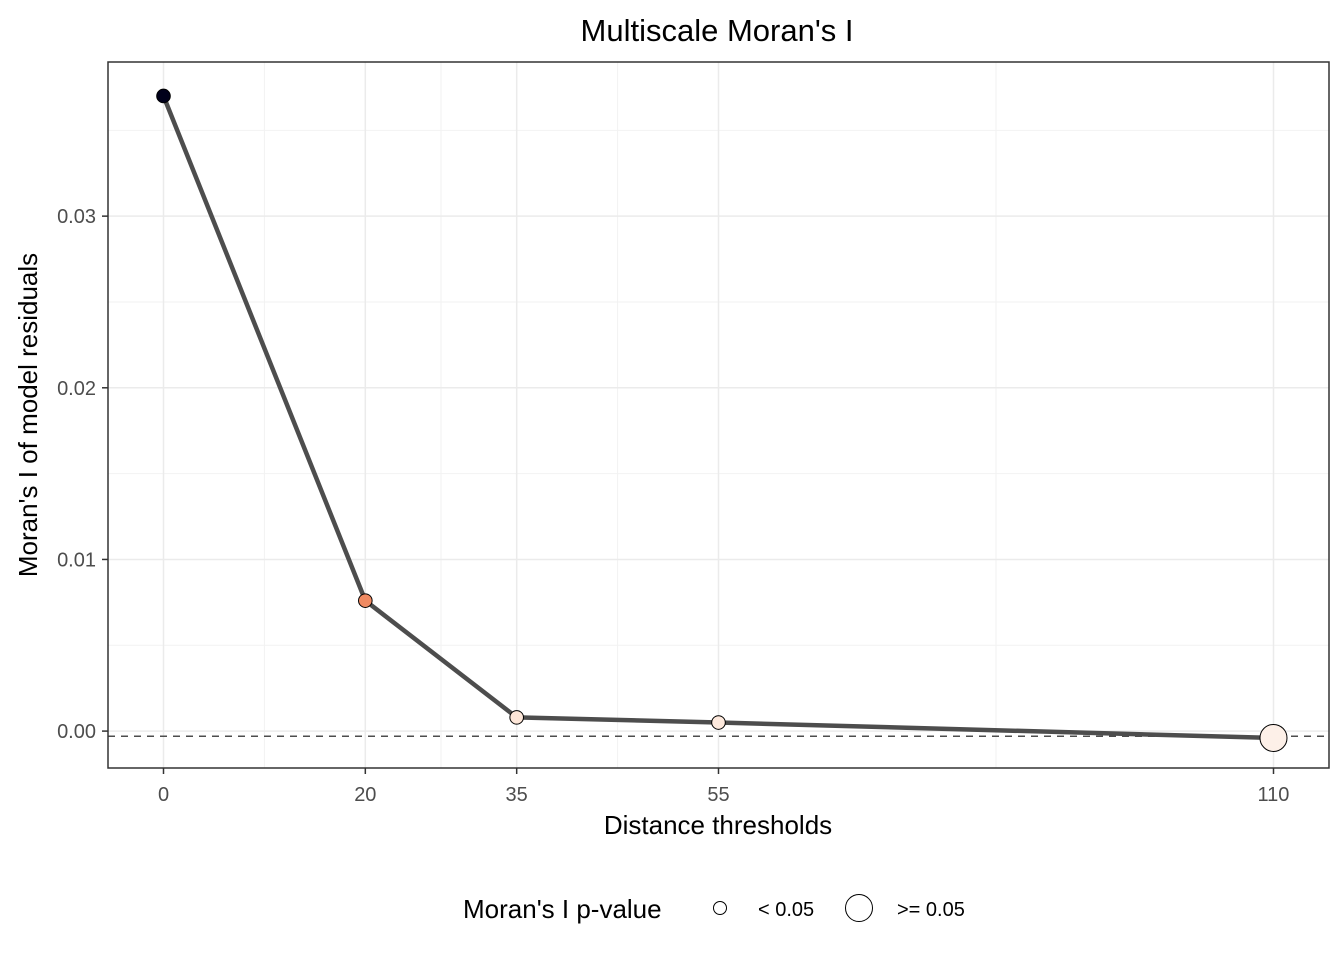  I want to click on legend-label-large: >= 0.05, so click(931, 910).